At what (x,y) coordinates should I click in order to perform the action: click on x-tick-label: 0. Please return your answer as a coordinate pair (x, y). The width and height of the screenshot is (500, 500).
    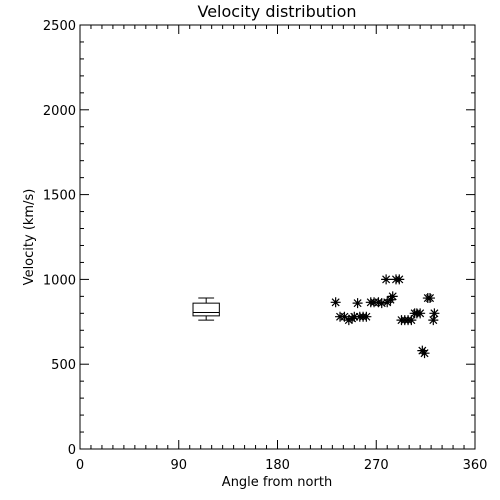
    Looking at the image, I should click on (80, 465).